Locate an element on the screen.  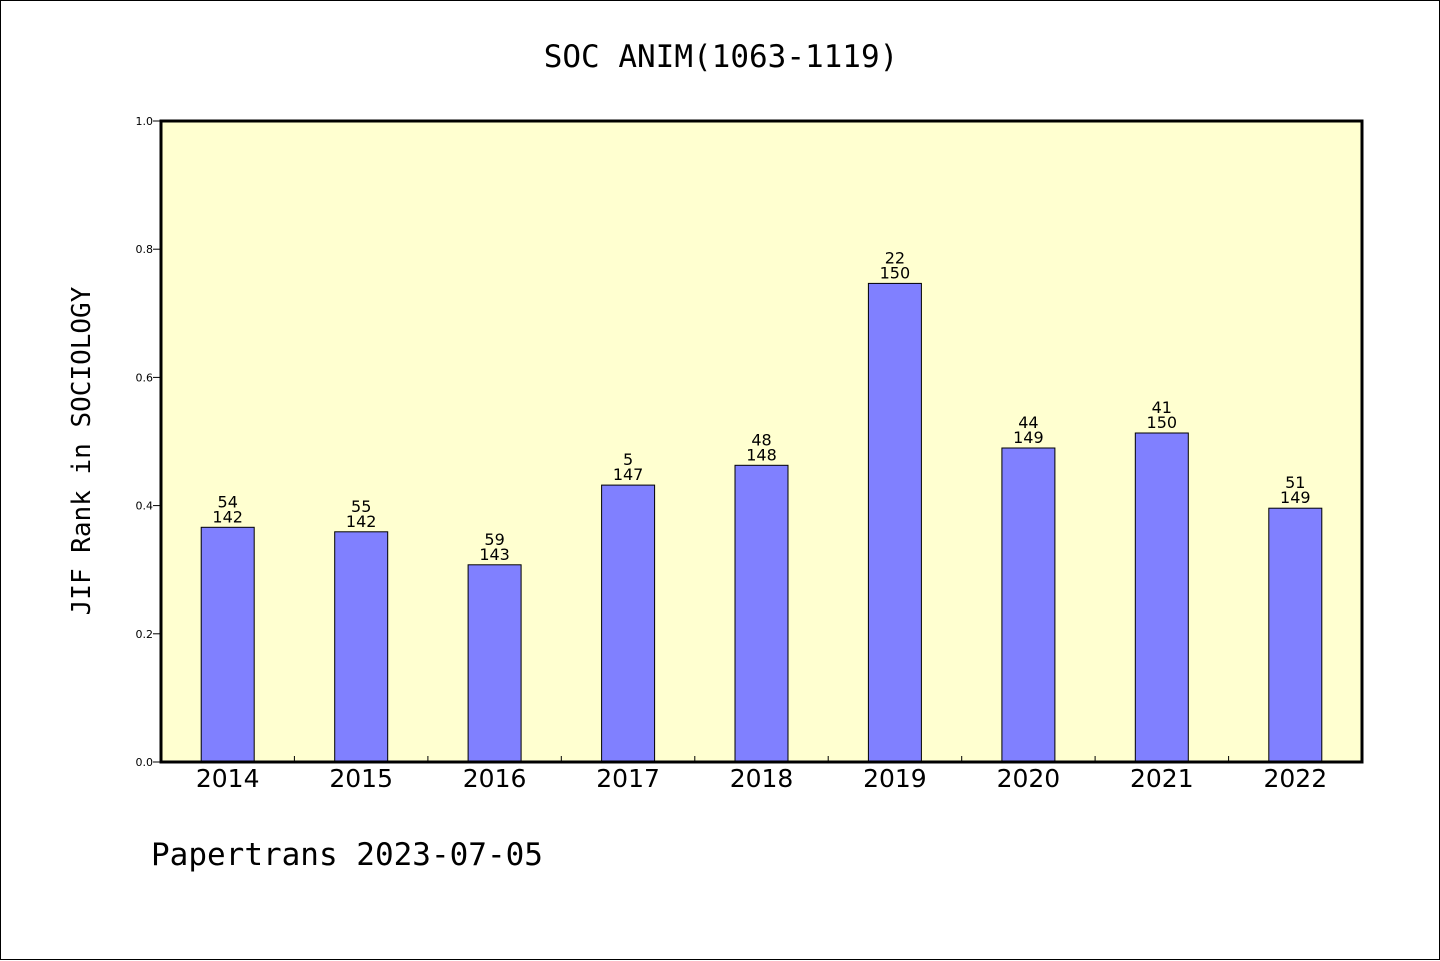
bar-total-label-2018: 148 is located at coordinates (761, 454).